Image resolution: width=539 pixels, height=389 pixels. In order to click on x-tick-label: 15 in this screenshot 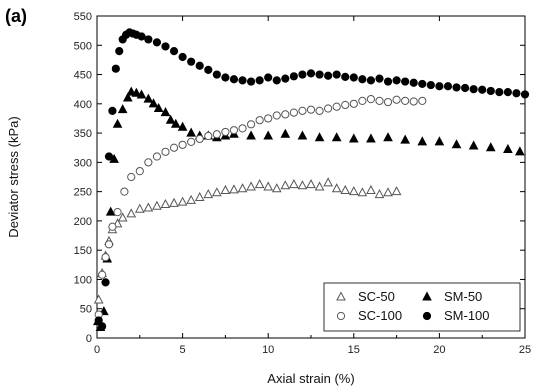, I will do `click(354, 350)`.